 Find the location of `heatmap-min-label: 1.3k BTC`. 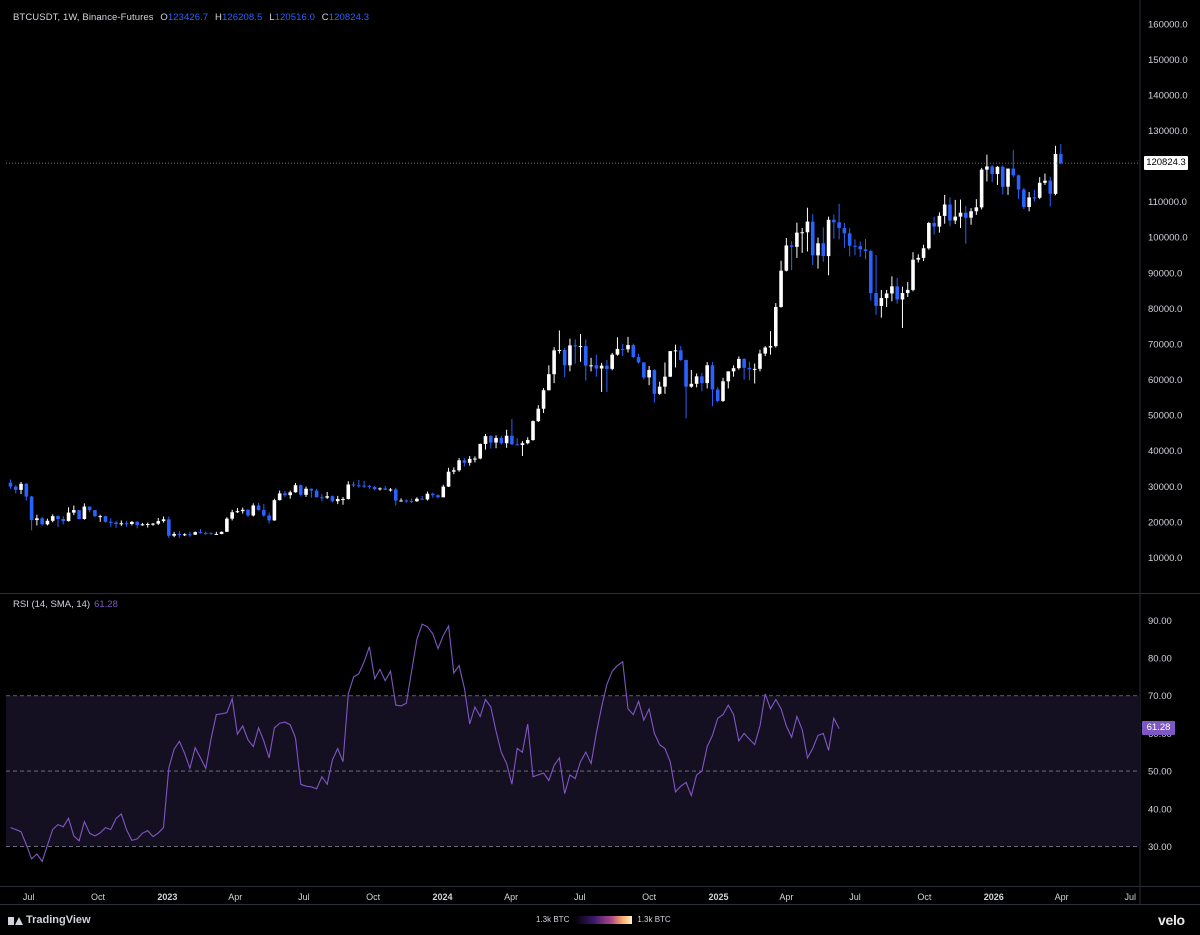

heatmap-min-label: 1.3k BTC is located at coordinates (553, 919).